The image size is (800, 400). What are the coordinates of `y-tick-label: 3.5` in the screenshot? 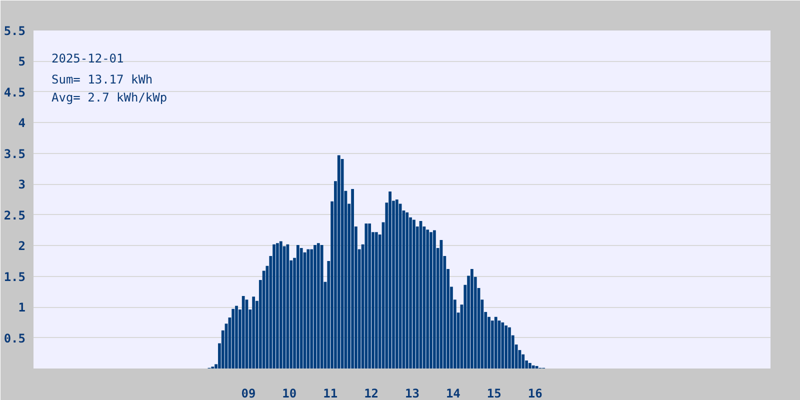 It's located at (15, 153).